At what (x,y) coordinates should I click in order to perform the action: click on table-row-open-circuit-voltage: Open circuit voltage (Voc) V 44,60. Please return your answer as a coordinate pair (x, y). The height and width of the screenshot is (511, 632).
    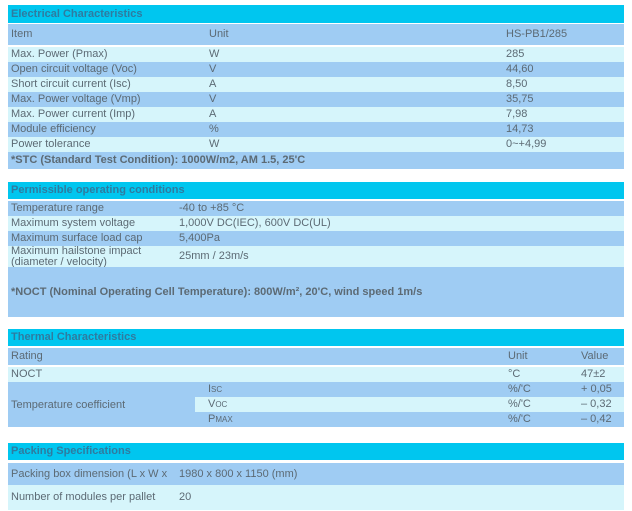
    Looking at the image, I should click on (316, 69).